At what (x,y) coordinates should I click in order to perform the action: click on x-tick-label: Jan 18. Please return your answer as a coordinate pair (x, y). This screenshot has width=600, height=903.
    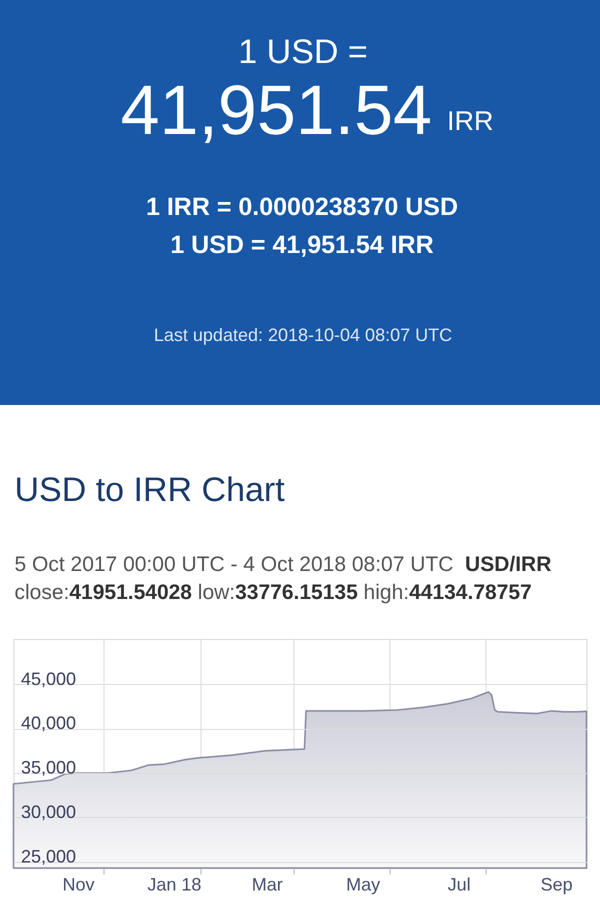
    Looking at the image, I should click on (174, 884).